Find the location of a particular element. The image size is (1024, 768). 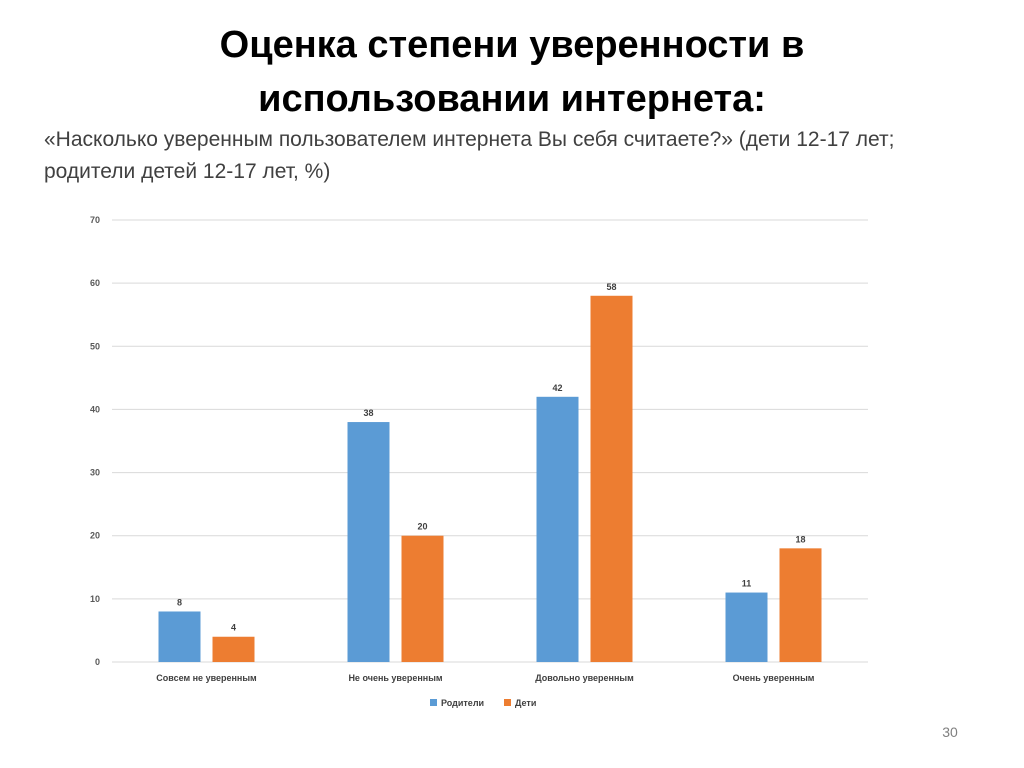

legend-label: Дети is located at coordinates (525, 703).